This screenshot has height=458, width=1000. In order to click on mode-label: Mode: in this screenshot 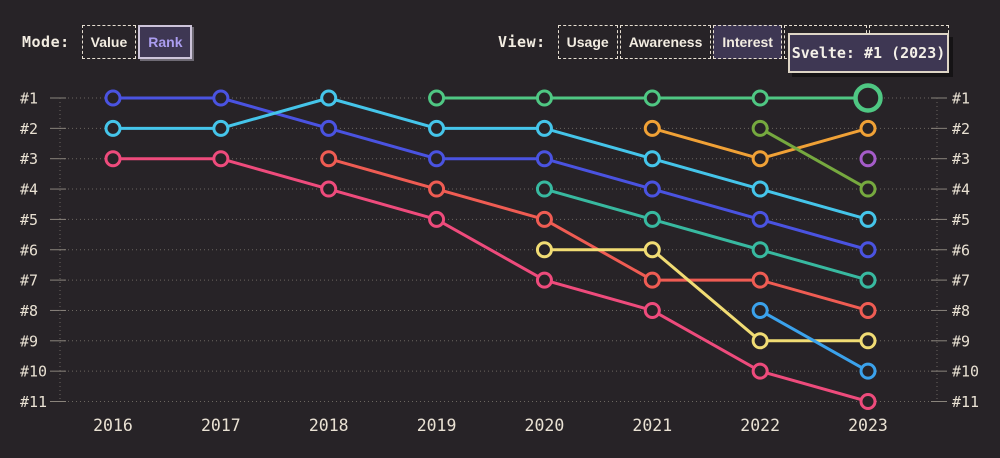, I will do `click(46, 42)`.